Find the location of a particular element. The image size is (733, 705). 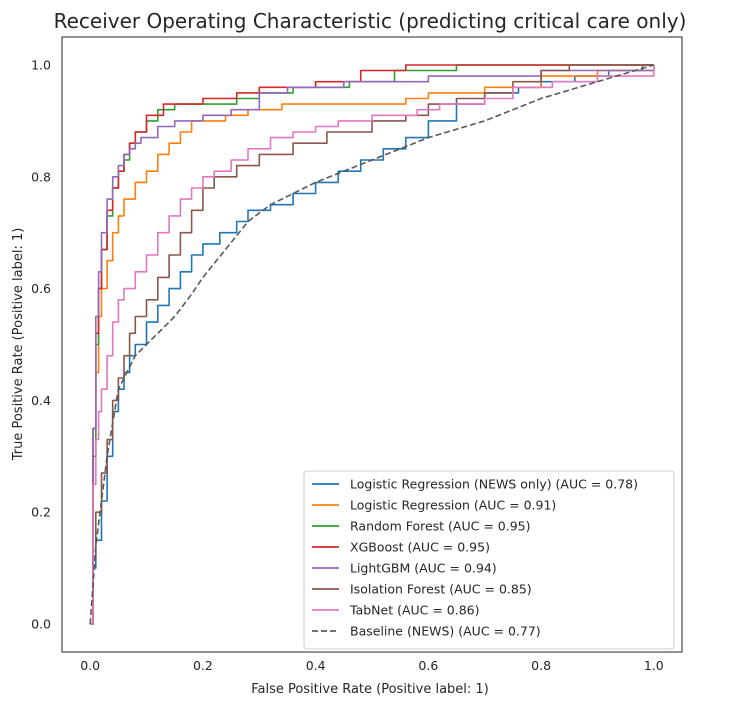

legend-label: Baseline (NEWS) (AUC = 0.77) is located at coordinates (445, 631).